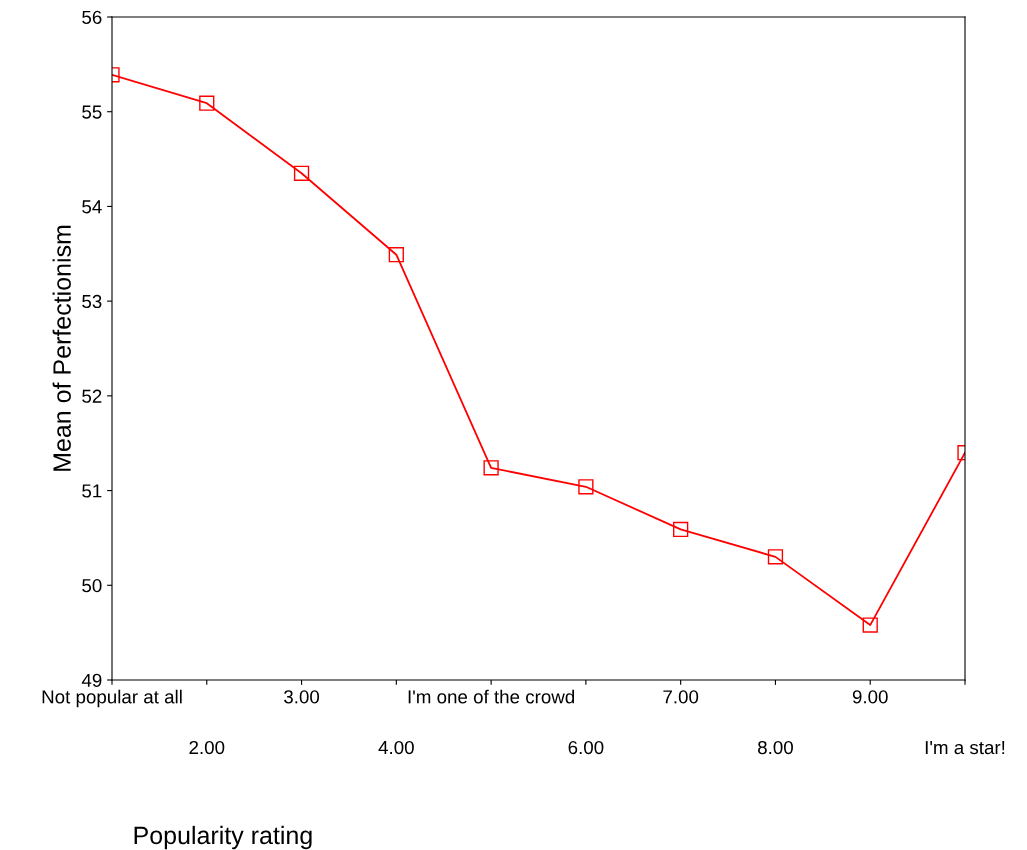  I want to click on x-tick-label: 2.00, so click(207, 747).